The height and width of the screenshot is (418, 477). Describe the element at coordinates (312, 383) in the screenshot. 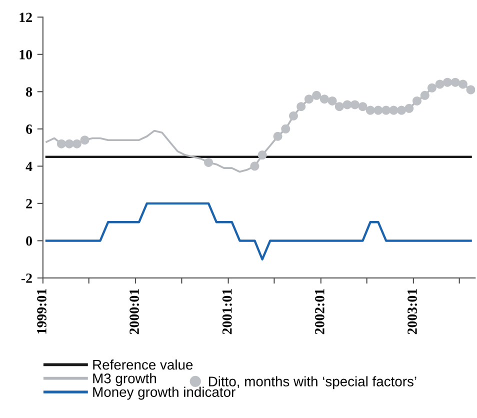

I see `legend-label: Ditto, months with ‘special factors’` at that location.